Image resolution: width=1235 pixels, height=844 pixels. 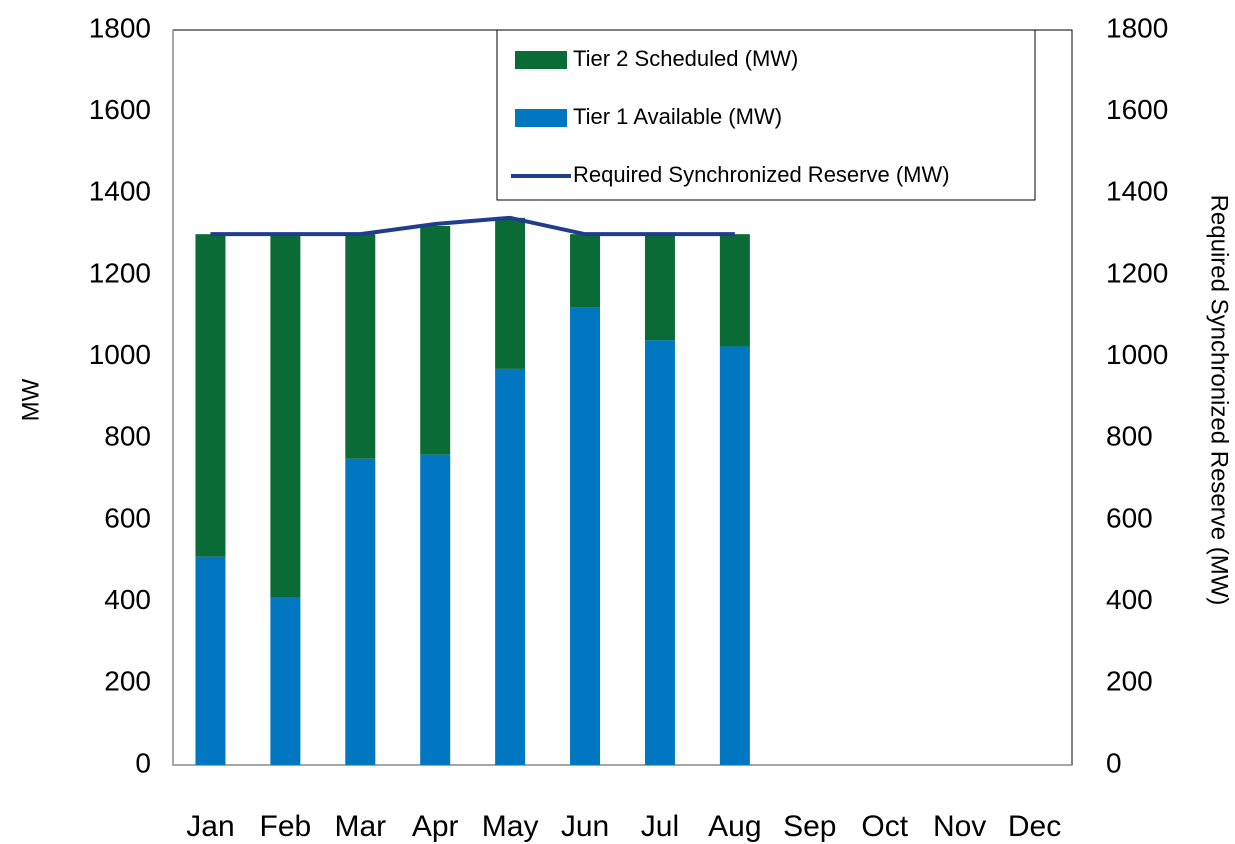 What do you see at coordinates (809, 826) in the screenshot?
I see `x-tick-label: Sep` at bounding box center [809, 826].